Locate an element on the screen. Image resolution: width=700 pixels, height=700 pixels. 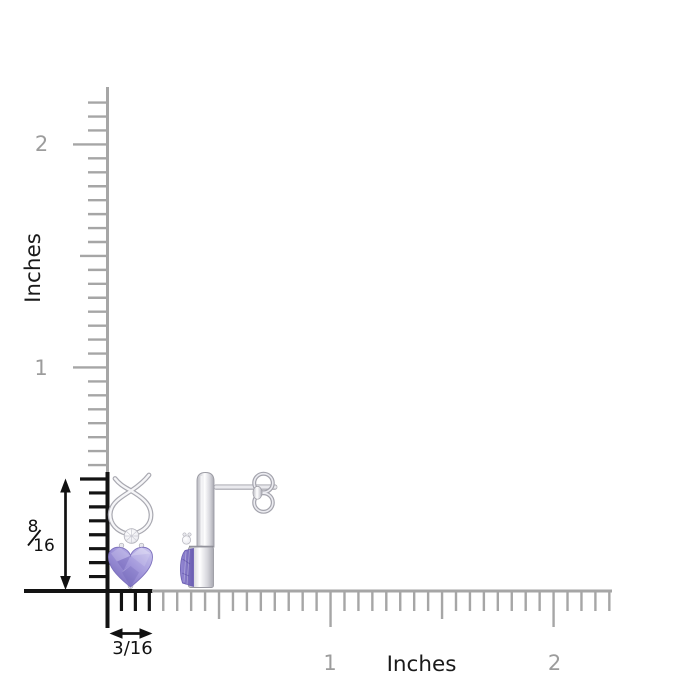
horizontal-tick-label-1: 1 is located at coordinates (329, 663).